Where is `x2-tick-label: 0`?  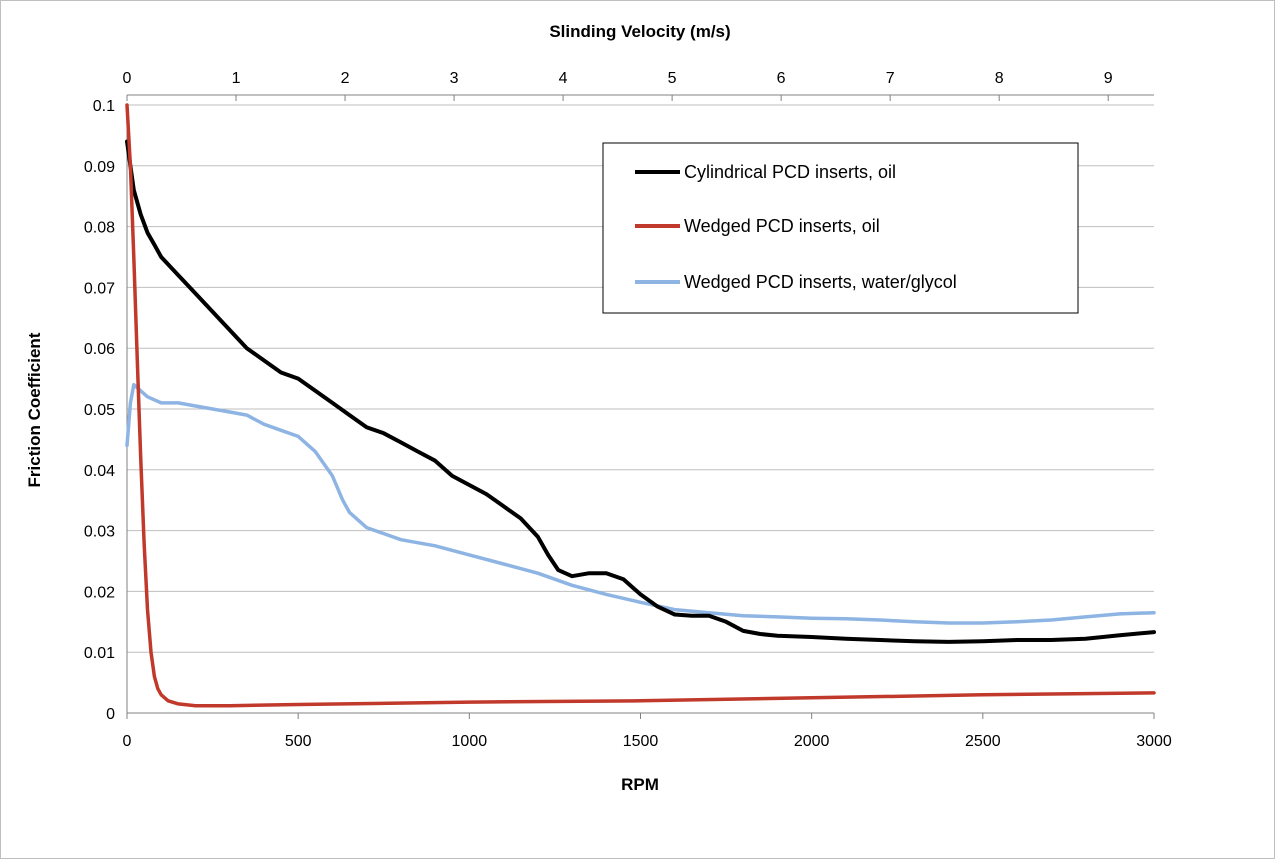
x2-tick-label: 0 is located at coordinates (127, 78).